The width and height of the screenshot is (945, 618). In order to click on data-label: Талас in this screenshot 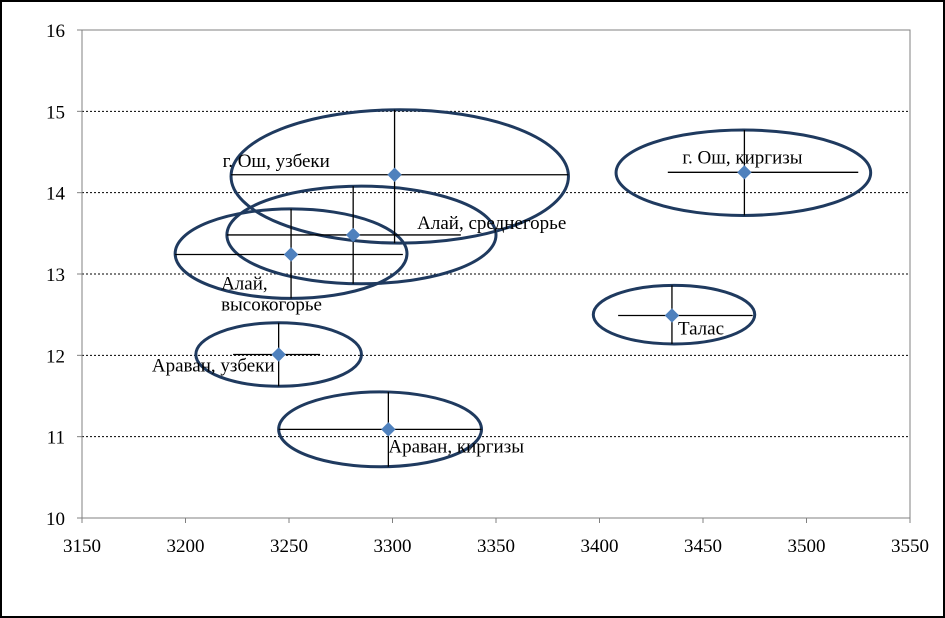, I will do `click(701, 328)`.